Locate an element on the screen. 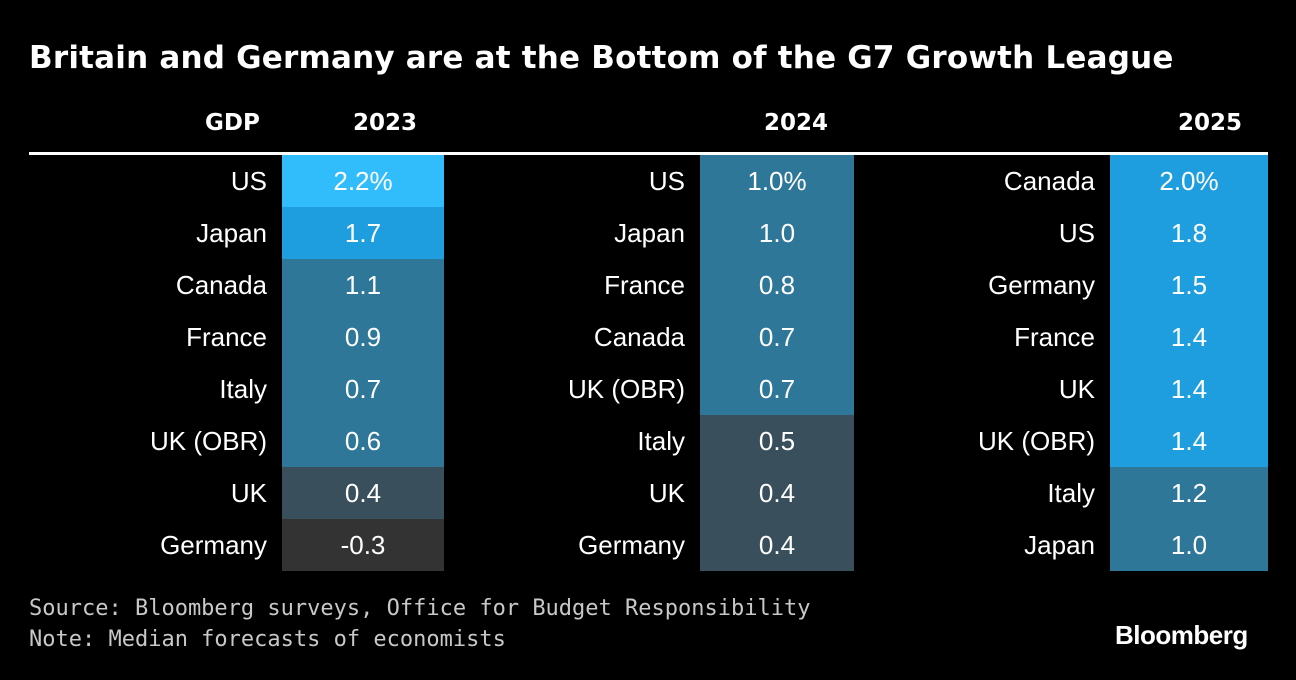 Image resolution: width=1296 pixels, height=680 pixels. country-label-2024-7: UK is located at coordinates (666, 493).